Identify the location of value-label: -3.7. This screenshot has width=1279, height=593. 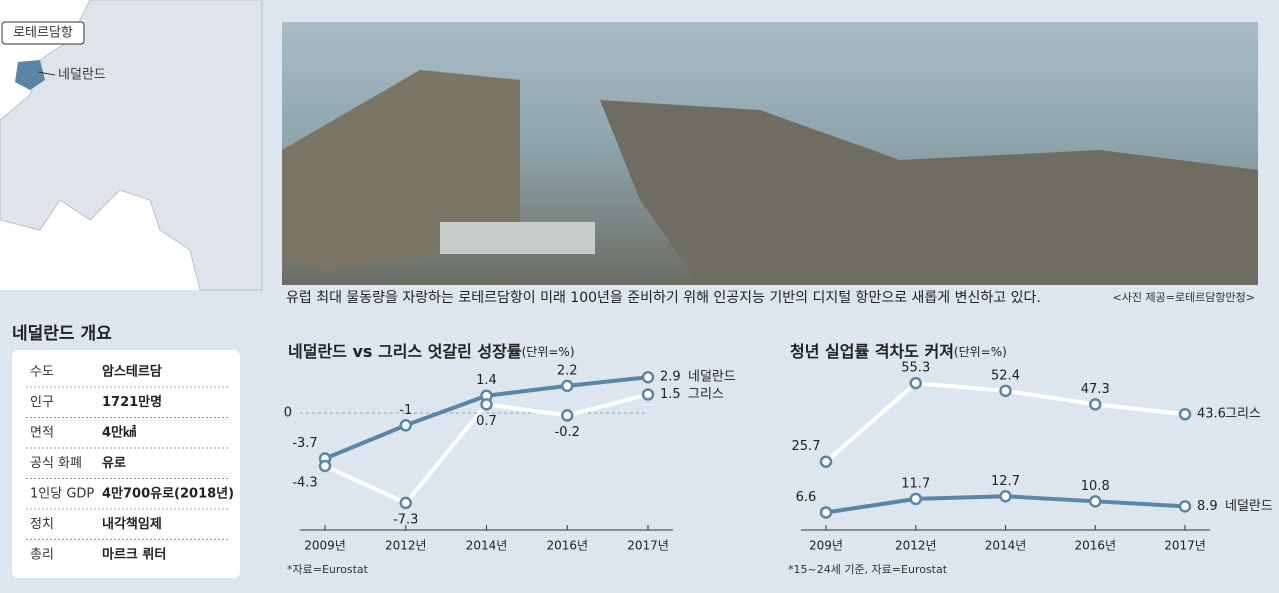
(304, 443).